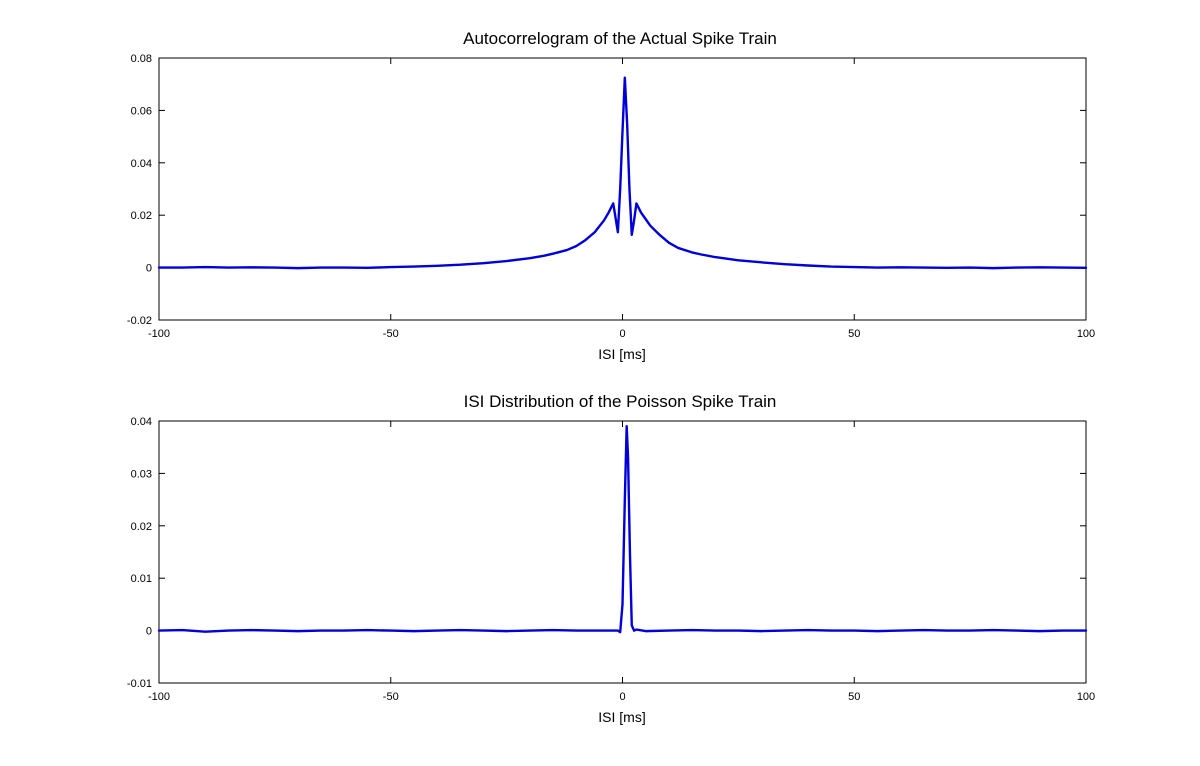  What do you see at coordinates (141, 579) in the screenshot?
I see `isi-distribution-ytick-label: 0.01` at bounding box center [141, 579].